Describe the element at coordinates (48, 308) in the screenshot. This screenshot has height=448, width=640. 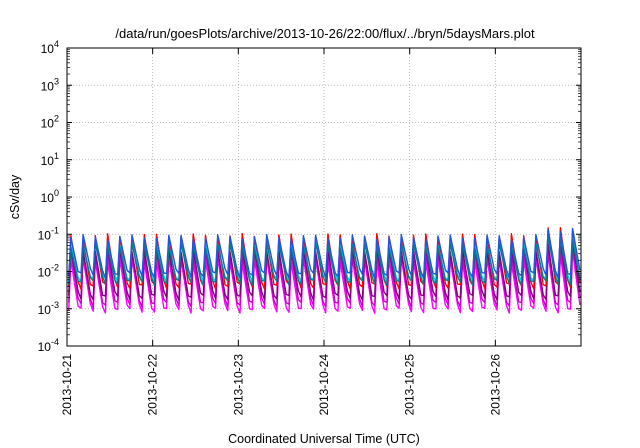
I see `y-tick-label: 10⁻³` at that location.